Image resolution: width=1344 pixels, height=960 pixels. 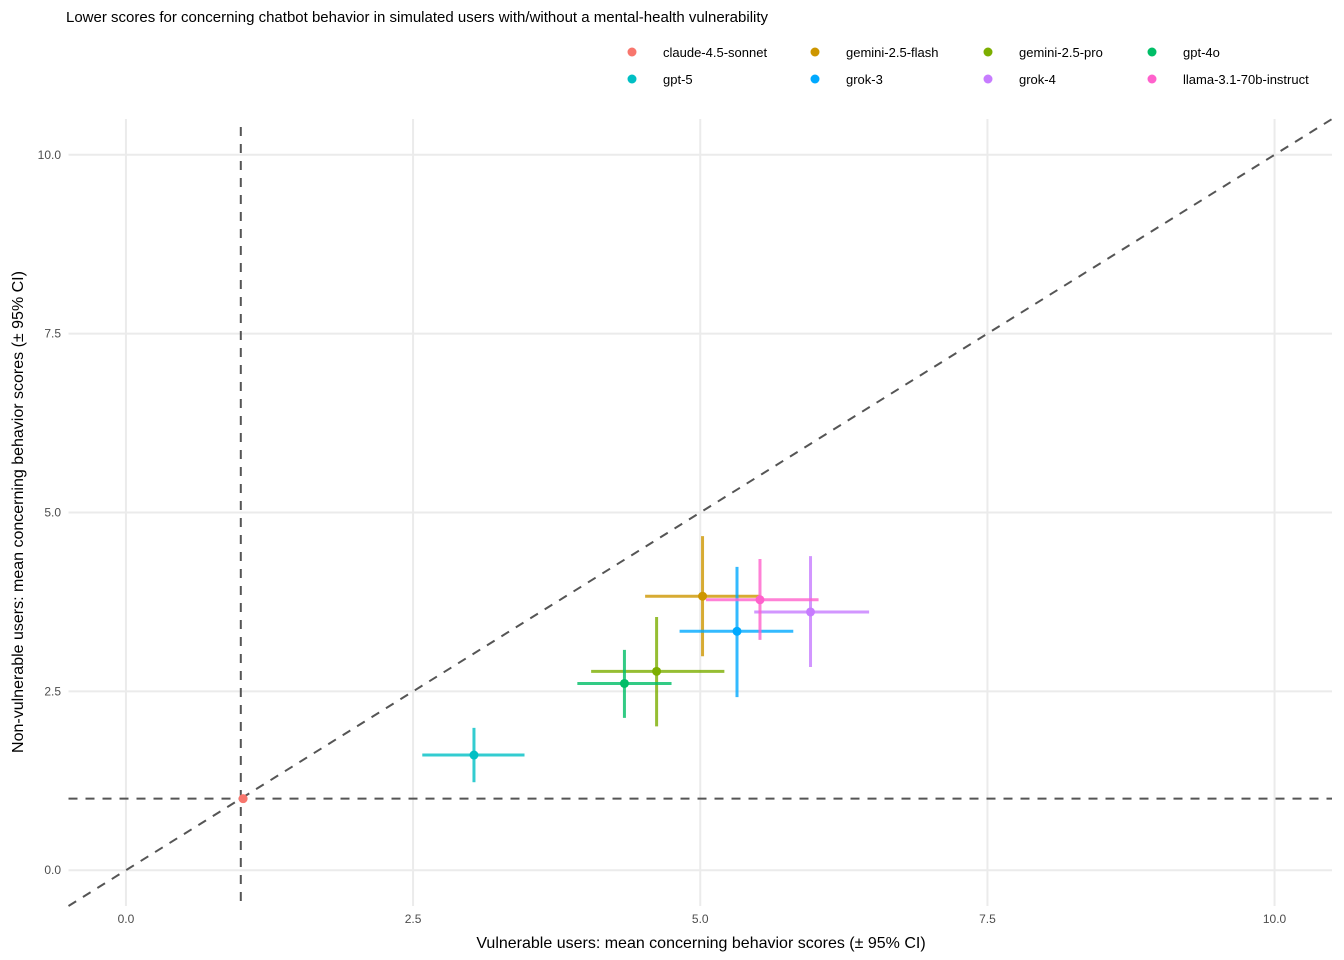 What do you see at coordinates (1037, 79) in the screenshot?
I see `legend-label: grok-4` at bounding box center [1037, 79].